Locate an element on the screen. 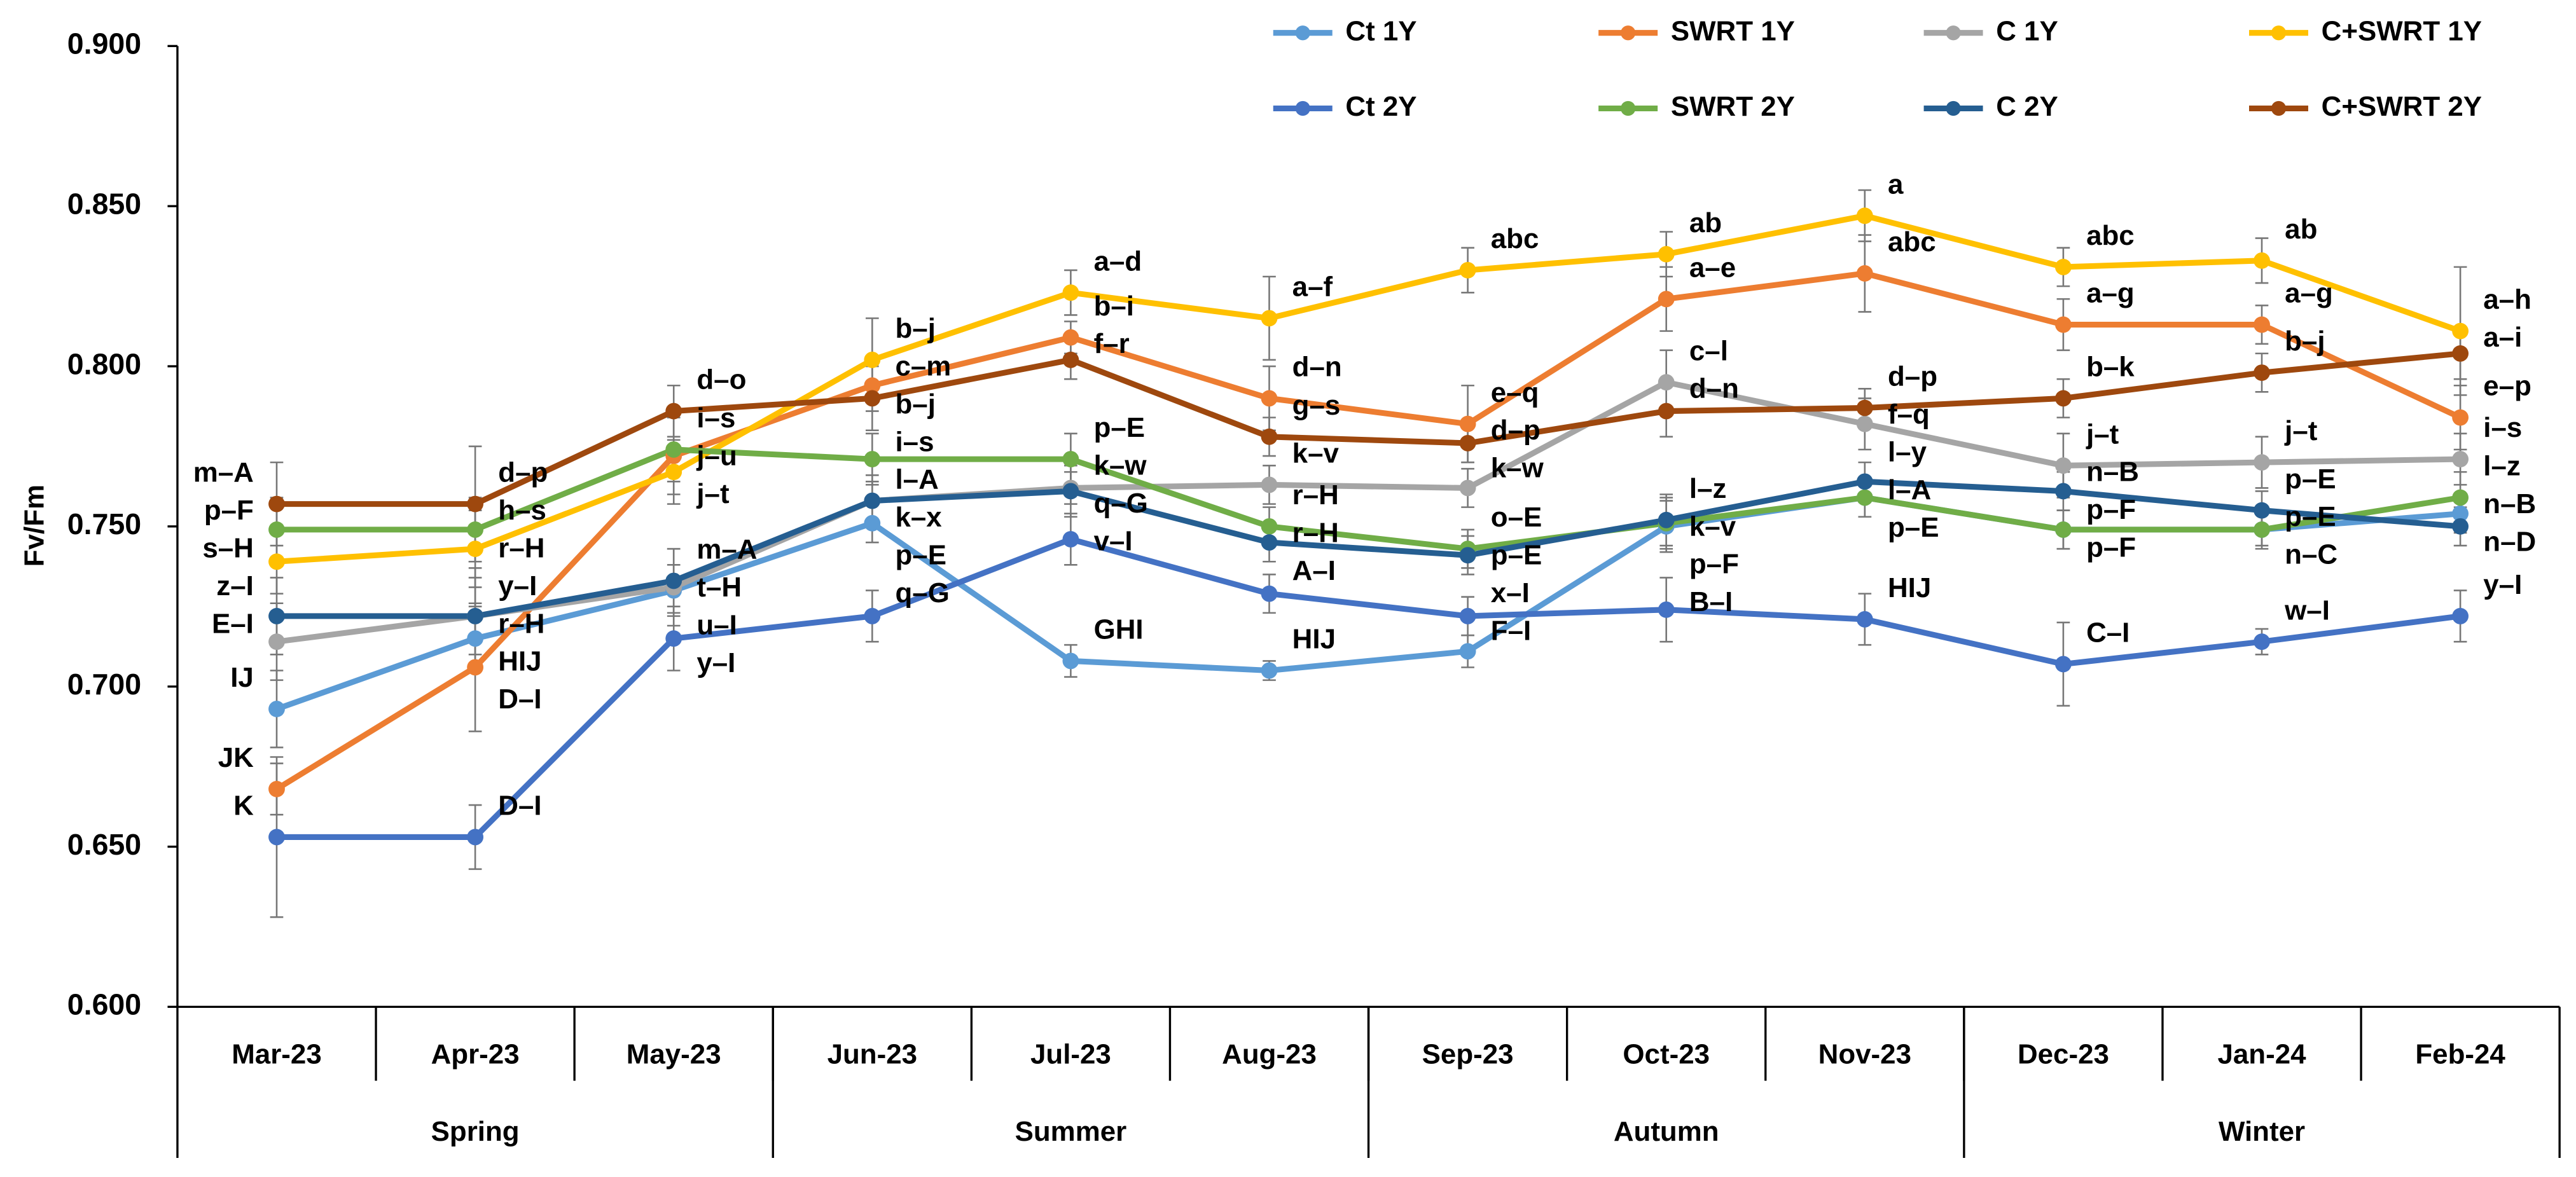 The image size is (2576, 1177). significance-letter: k–v is located at coordinates (1712, 526).